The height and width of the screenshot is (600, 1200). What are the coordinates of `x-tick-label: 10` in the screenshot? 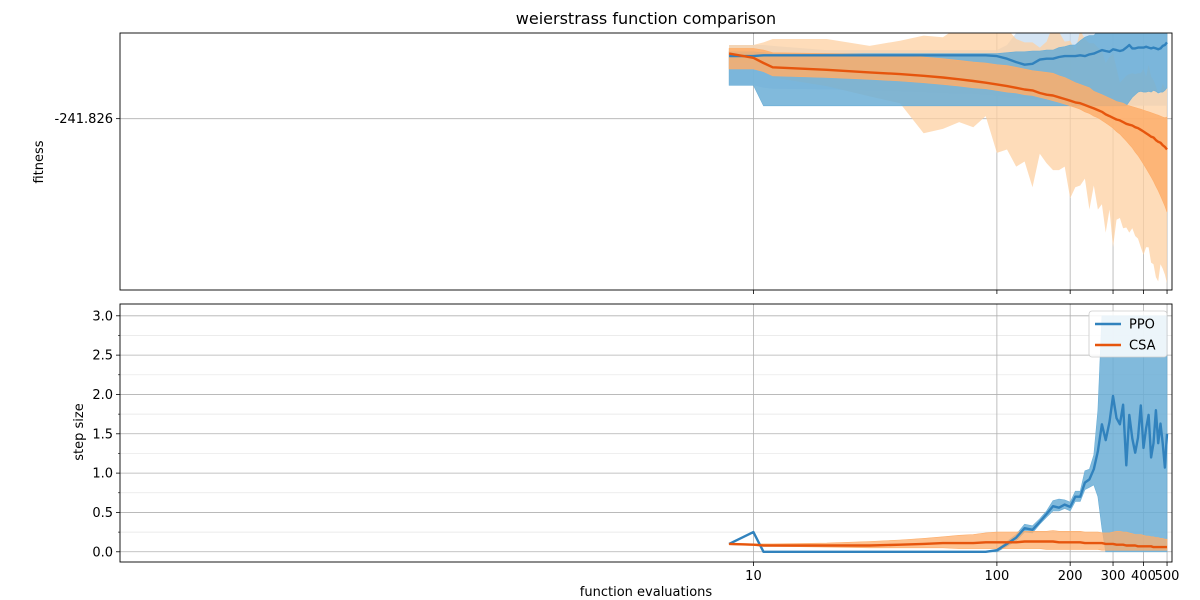 It's located at (753, 576).